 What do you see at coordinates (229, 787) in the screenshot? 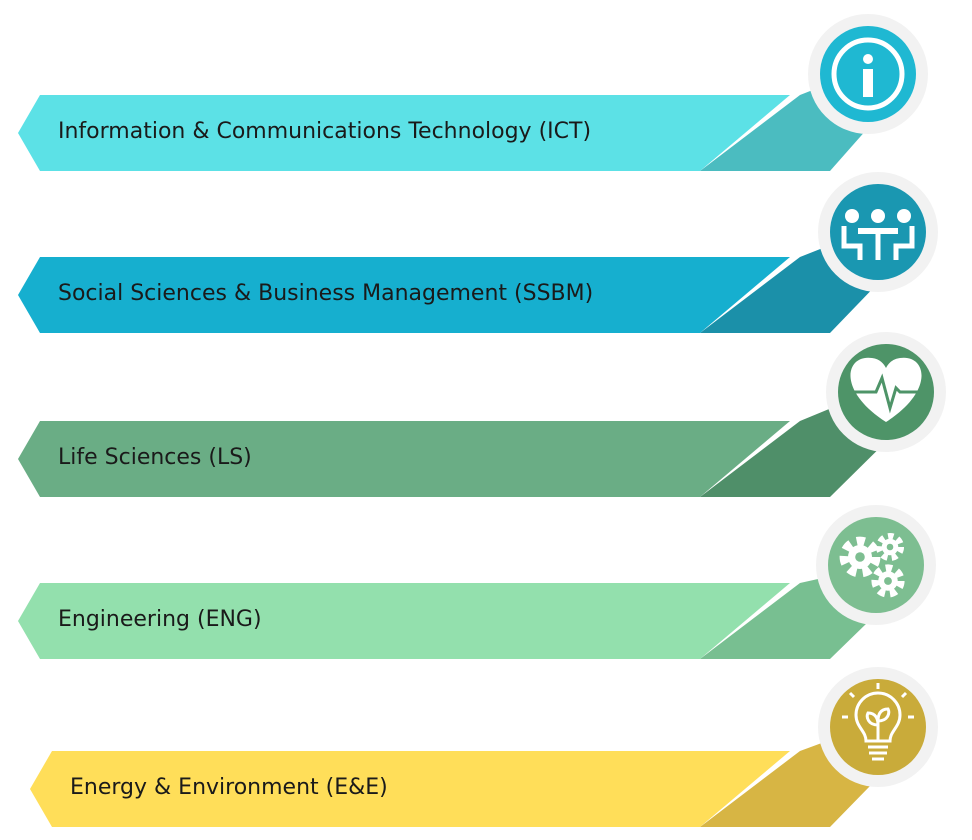
I see `banner-label: Energy & Environment (E&E)` at bounding box center [229, 787].